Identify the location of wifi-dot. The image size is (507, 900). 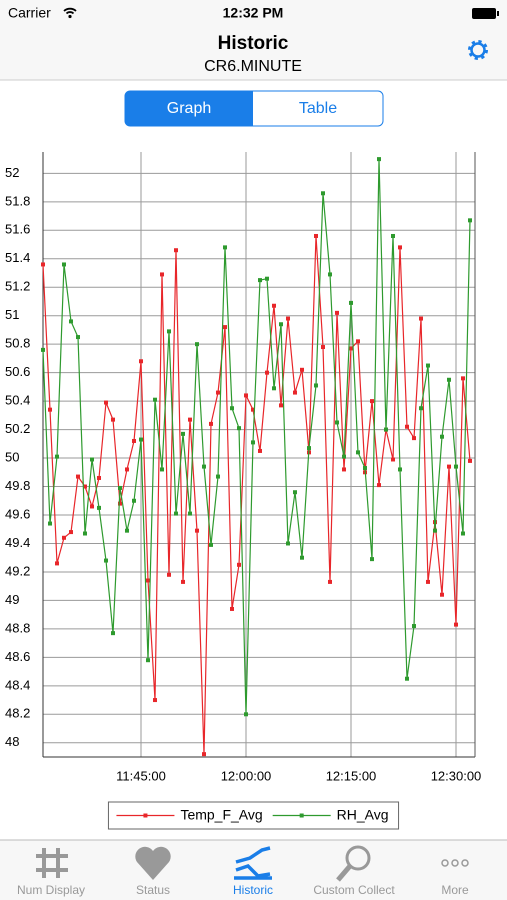
(70, 16).